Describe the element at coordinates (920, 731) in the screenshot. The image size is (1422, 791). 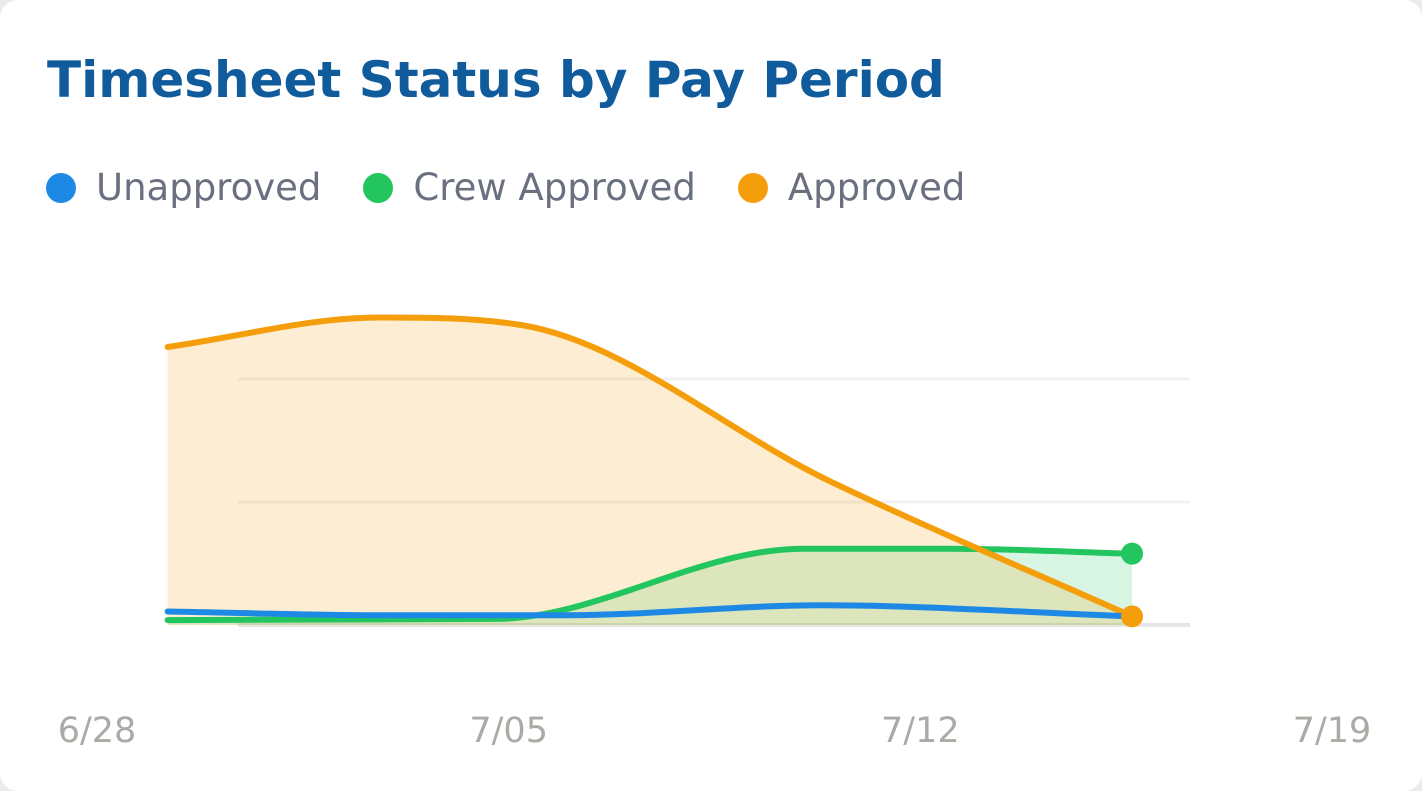
I see `x-tick-label-2: 7/12` at that location.